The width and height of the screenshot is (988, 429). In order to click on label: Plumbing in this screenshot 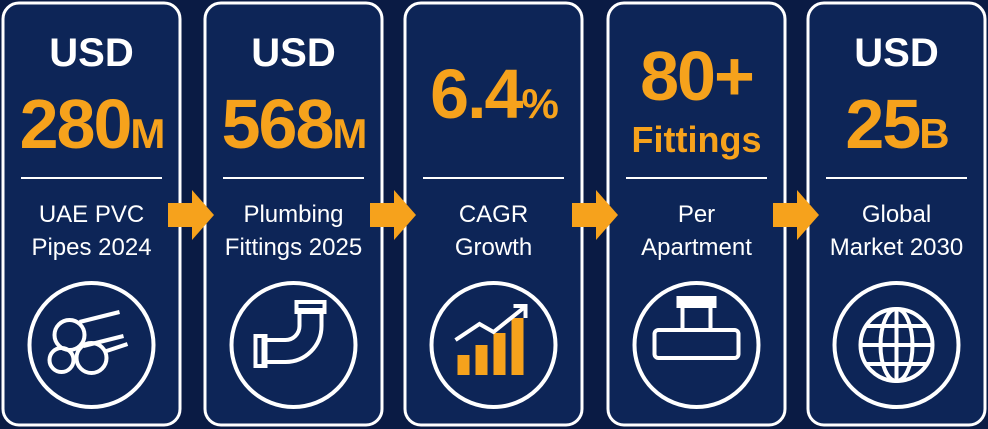, I will do `click(293, 214)`.